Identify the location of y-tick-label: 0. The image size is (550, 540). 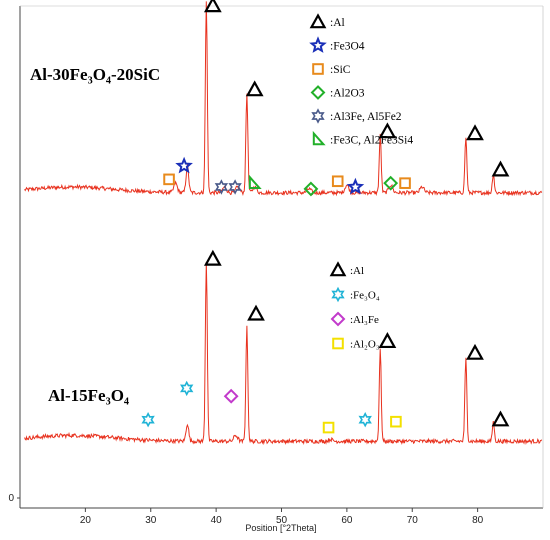
(11, 498).